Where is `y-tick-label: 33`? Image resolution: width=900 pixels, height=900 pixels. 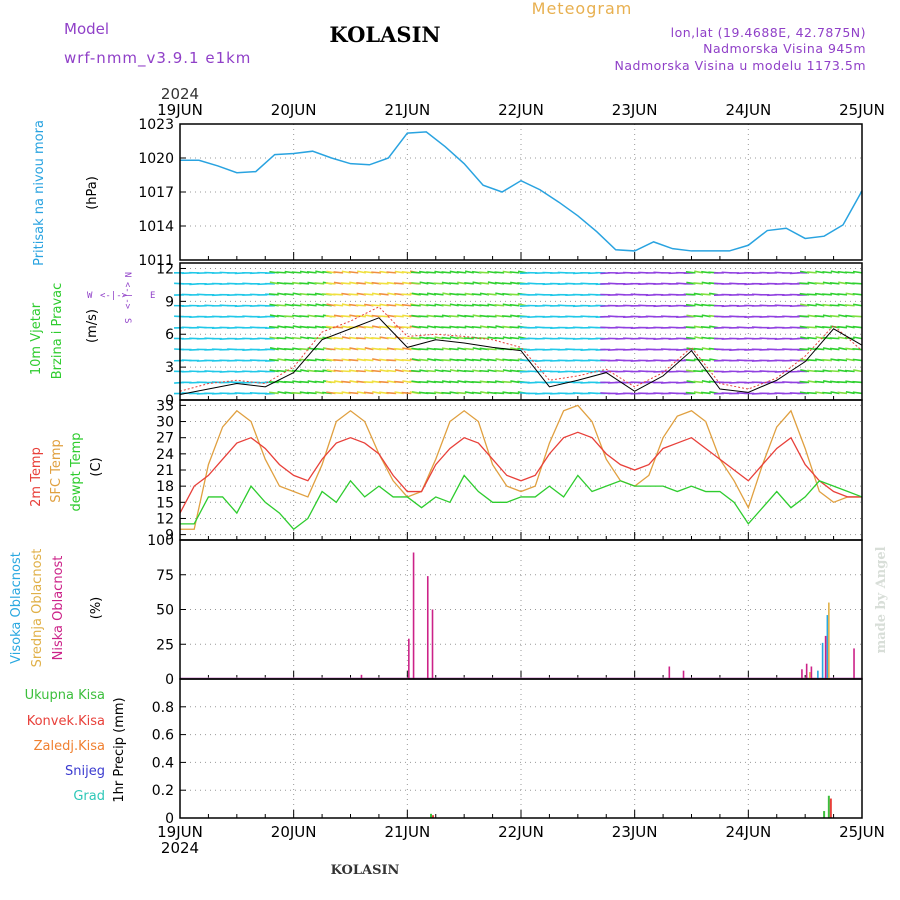
y-tick-label: 33 is located at coordinates (165, 406).